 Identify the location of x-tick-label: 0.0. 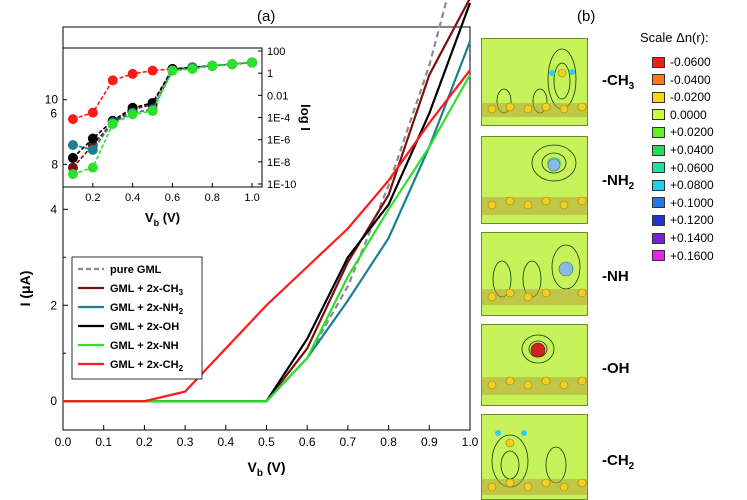
(63, 442).